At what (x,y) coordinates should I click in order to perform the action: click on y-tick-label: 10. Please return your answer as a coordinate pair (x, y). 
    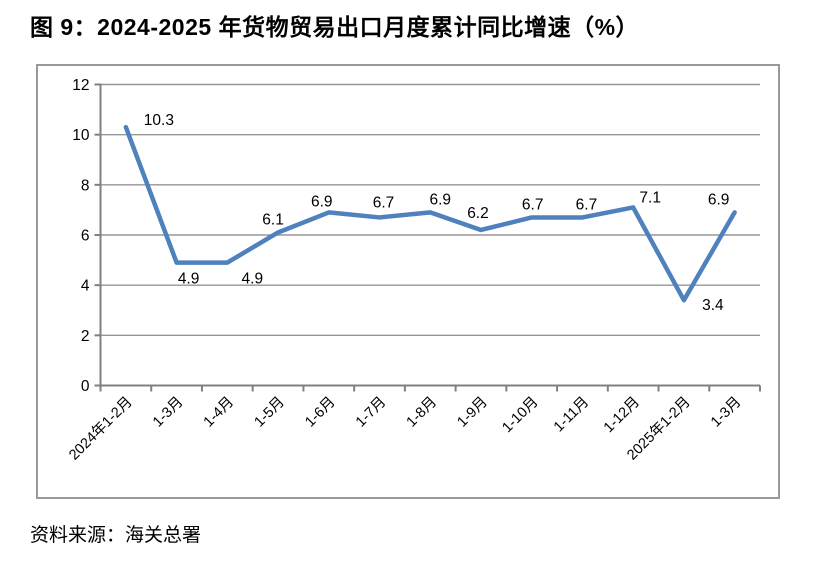
    Looking at the image, I should click on (81, 135).